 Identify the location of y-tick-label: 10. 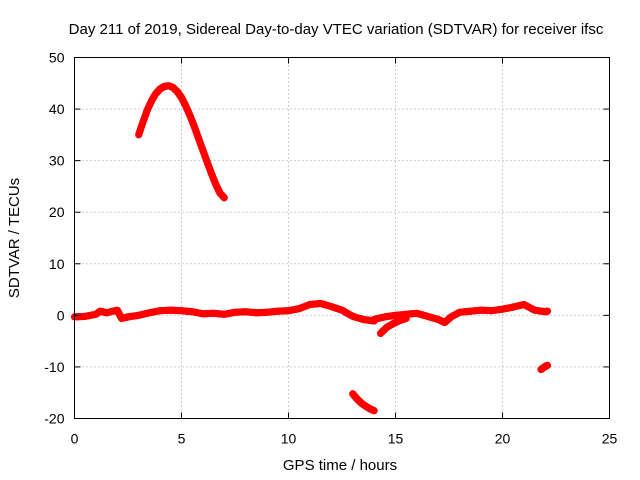
(57, 264).